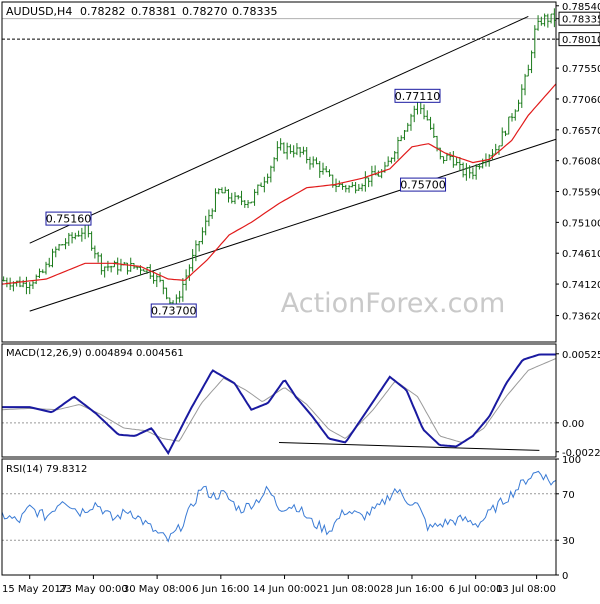 The height and width of the screenshot is (604, 600). Describe the element at coordinates (581, 162) in the screenshot. I see `price-axis-label: 0.76080` at that location.